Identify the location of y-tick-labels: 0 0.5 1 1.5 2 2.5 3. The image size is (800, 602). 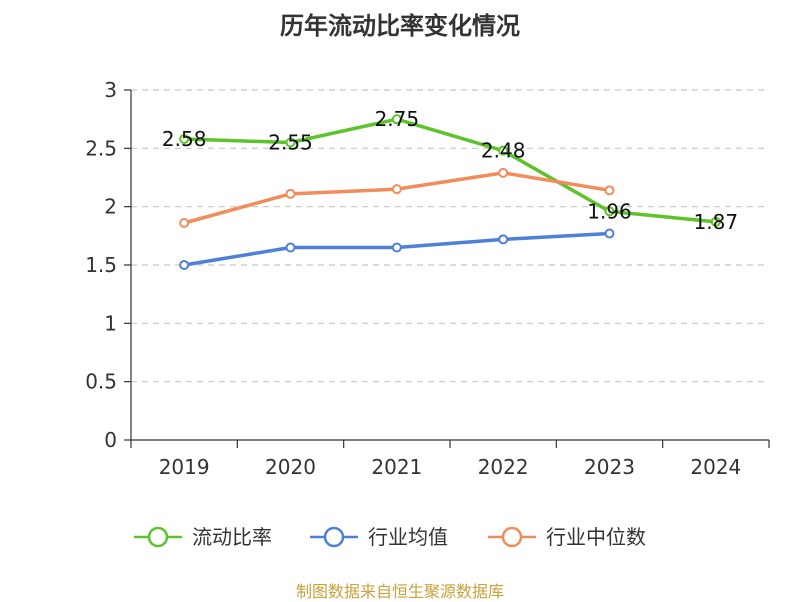
(101, 265).